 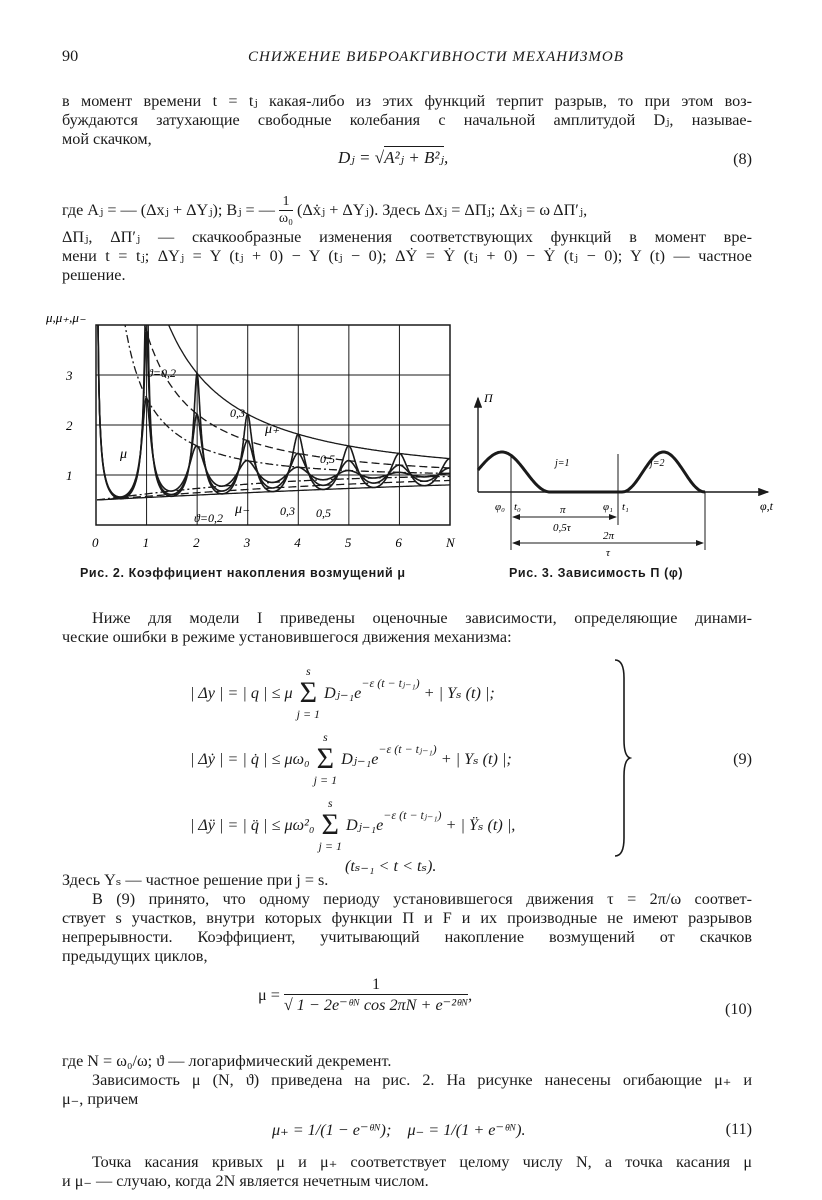 I want to click on equation-10: μ = 1 √ 1 − 2e⁻ᶿᴺ cos 2πN + e⁻²ᶿᴺ ,, so click(x=365, y=995).